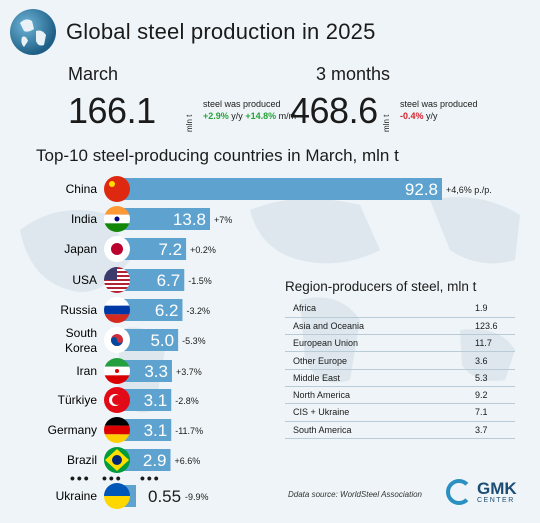 The height and width of the screenshot is (523, 540). I want to click on bar-row: India 13.8 +7%, so click(151, 219).